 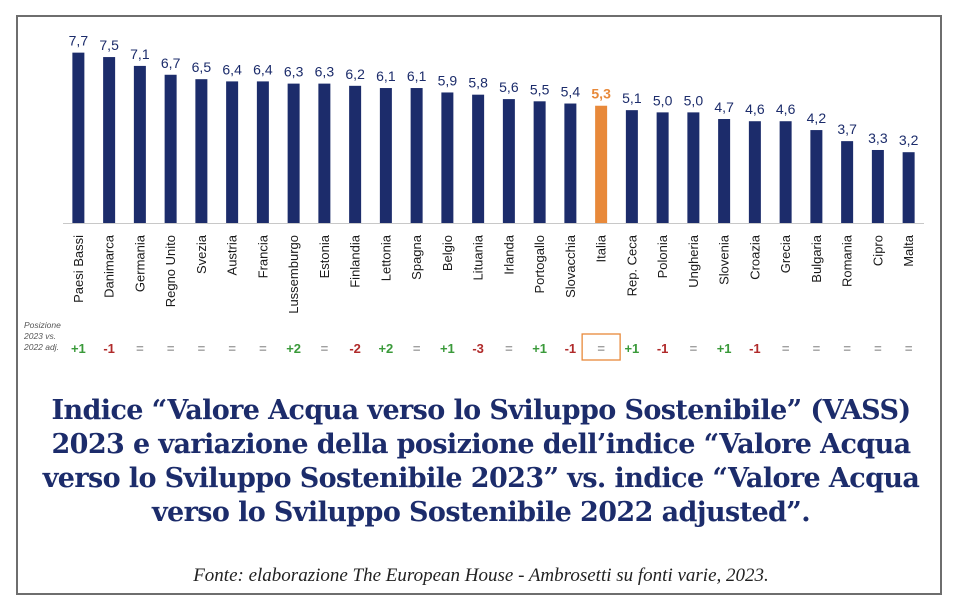 What do you see at coordinates (447, 348) in the screenshot?
I see `position-change-13: +1` at bounding box center [447, 348].